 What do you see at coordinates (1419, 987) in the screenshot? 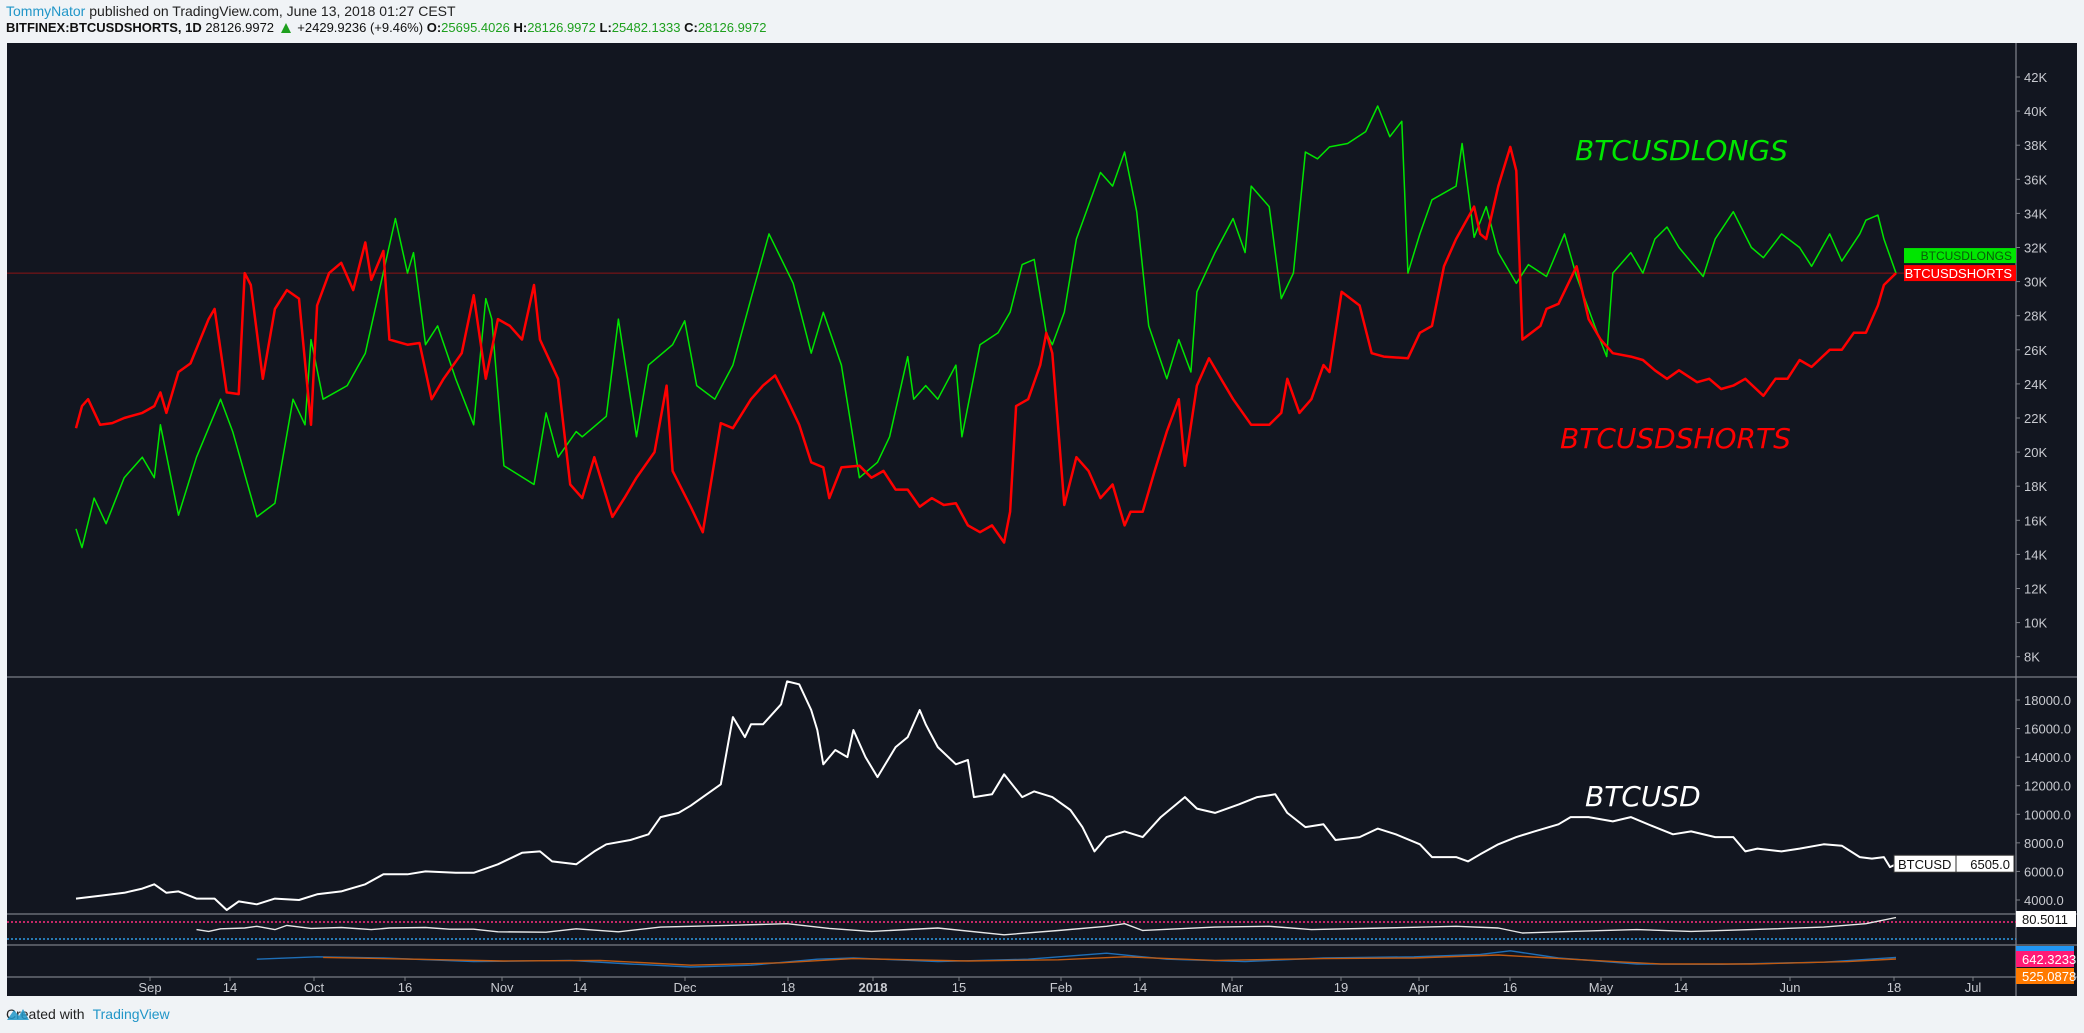
I see `time-tick-label: Apr` at bounding box center [1419, 987].